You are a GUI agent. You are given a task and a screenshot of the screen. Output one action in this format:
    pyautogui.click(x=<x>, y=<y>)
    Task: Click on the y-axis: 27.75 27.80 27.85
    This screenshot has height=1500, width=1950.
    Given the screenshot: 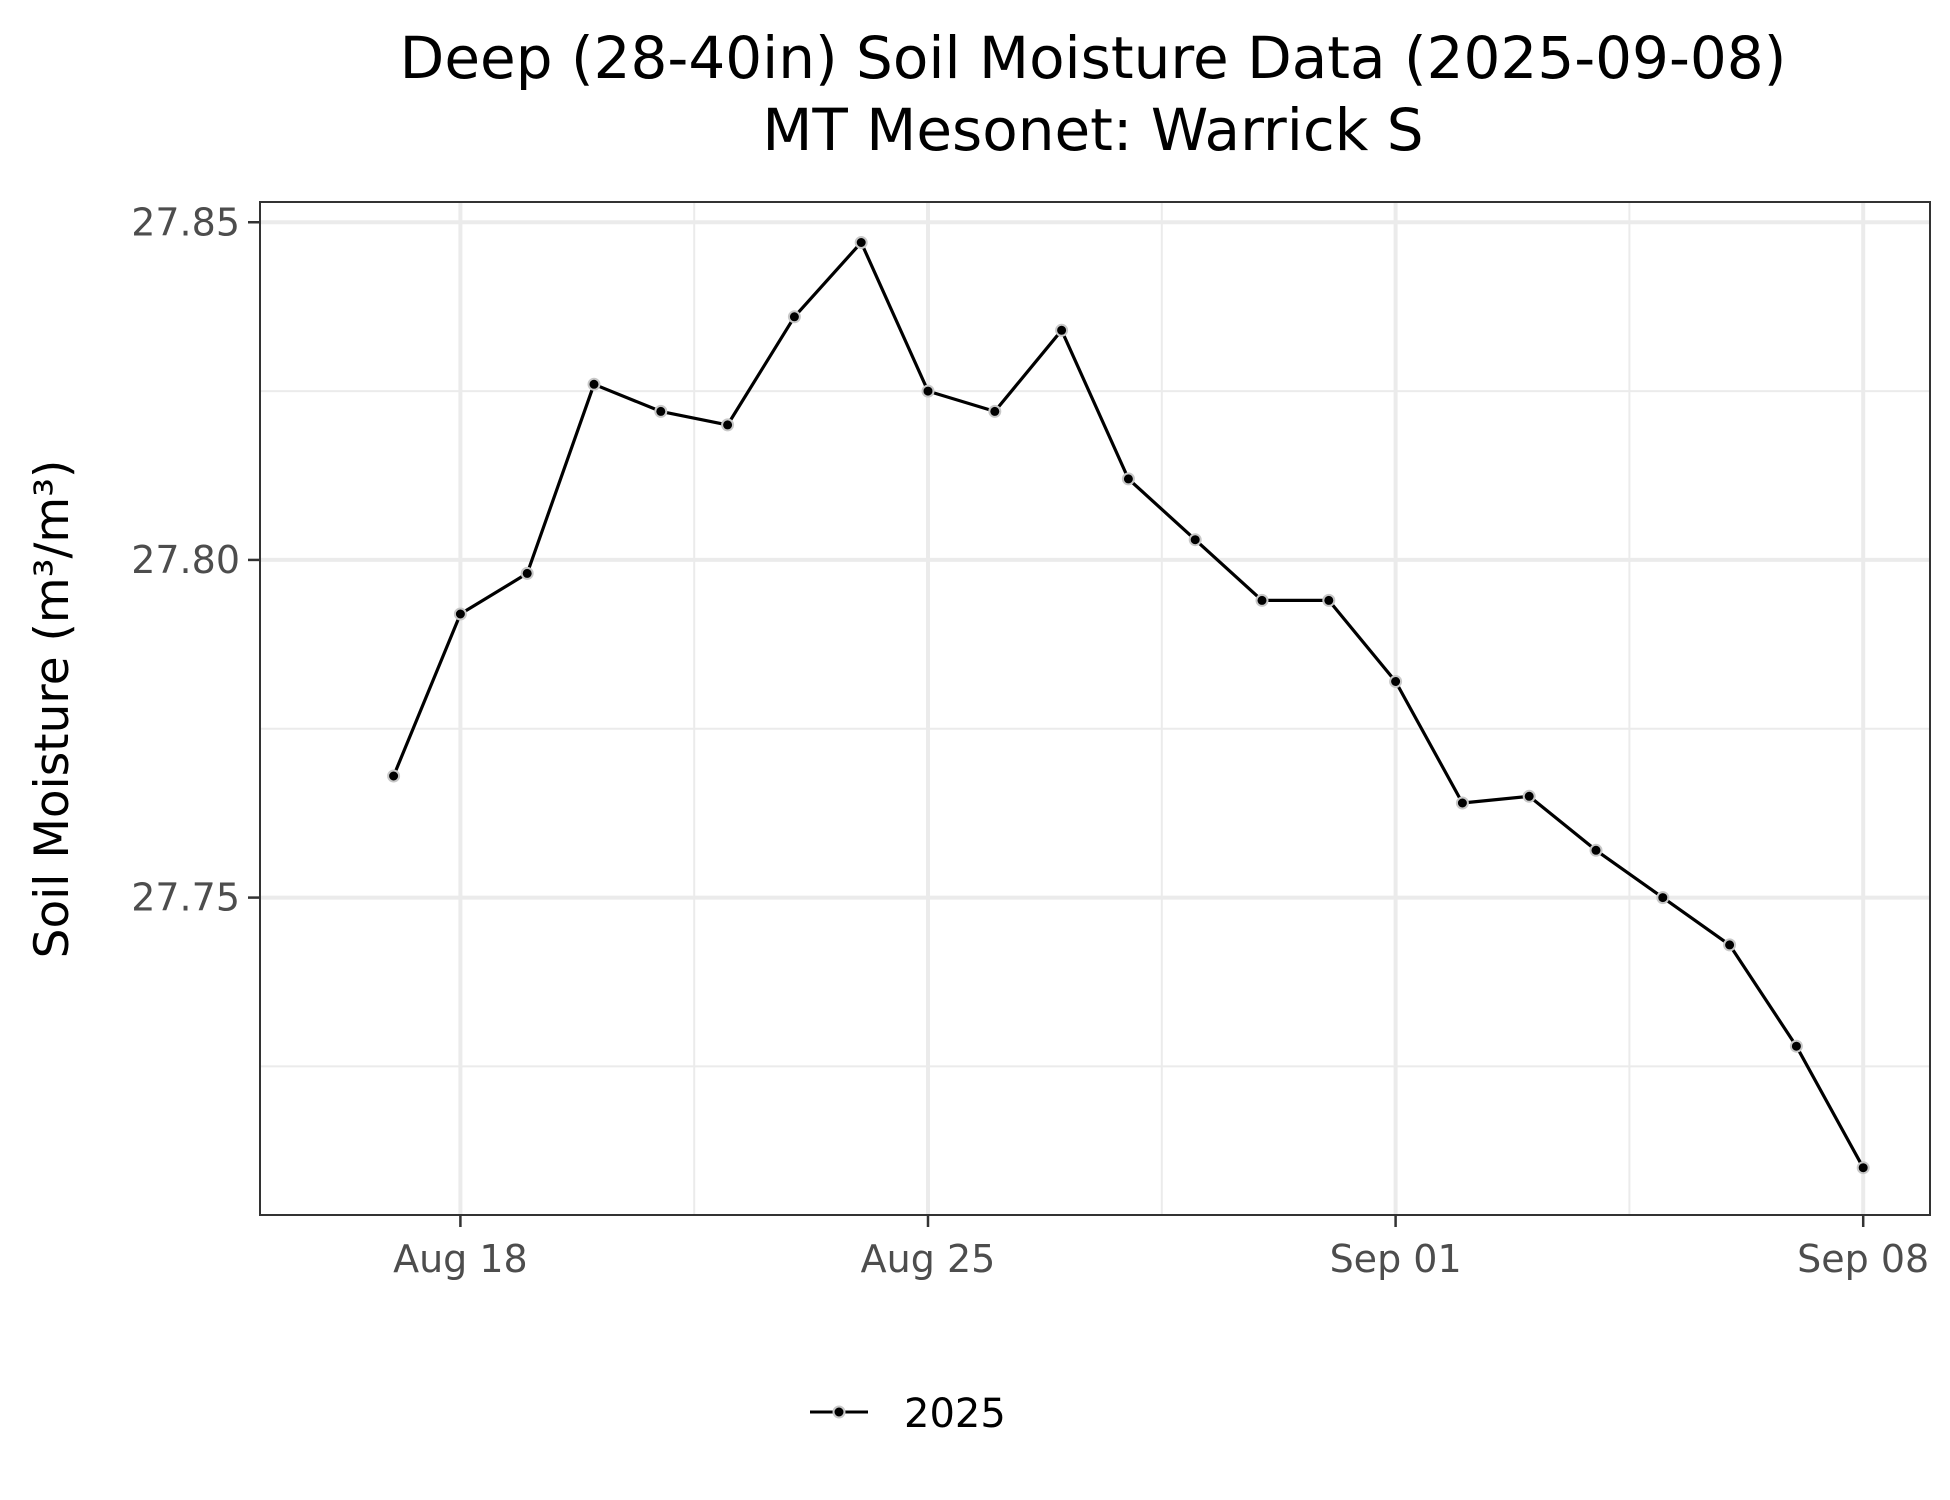 What is the action you would take?
    pyautogui.click(x=195, y=560)
    